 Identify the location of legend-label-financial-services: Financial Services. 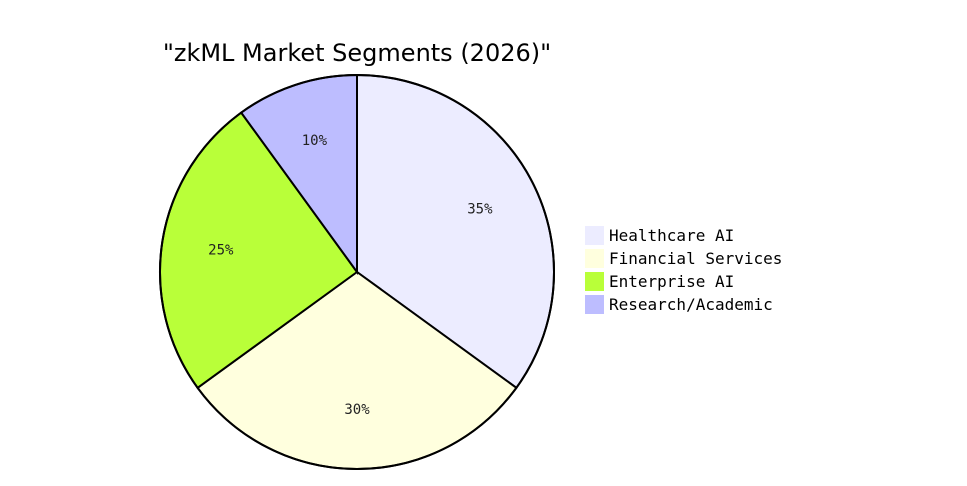
(695, 258).